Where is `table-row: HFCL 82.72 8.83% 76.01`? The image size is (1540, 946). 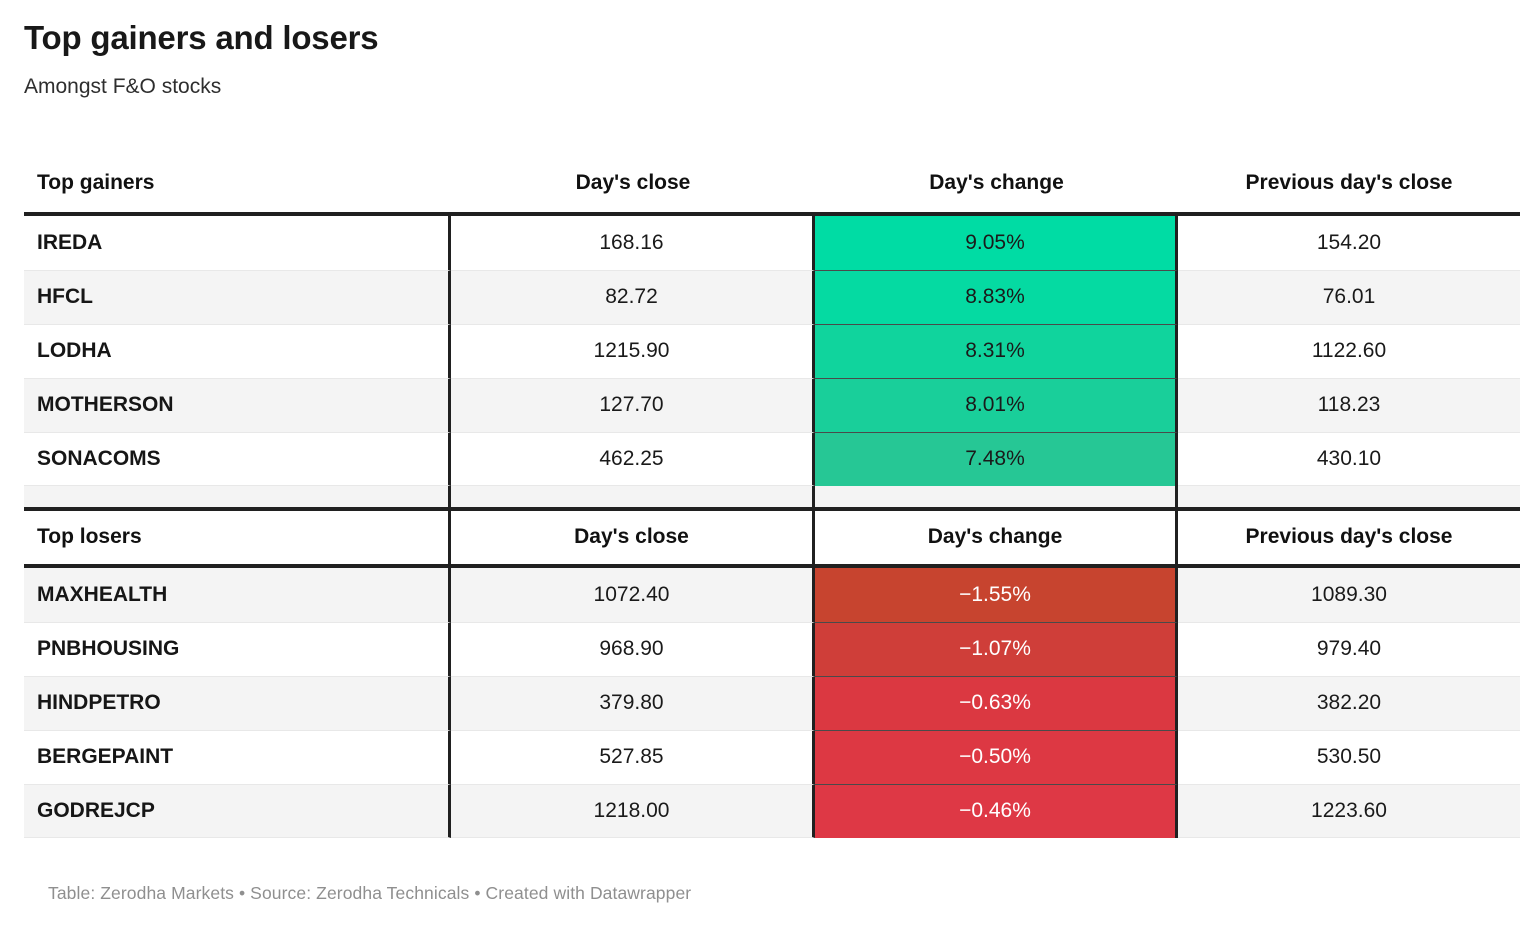 table-row: HFCL 82.72 8.83% 76.01 is located at coordinates (772, 296).